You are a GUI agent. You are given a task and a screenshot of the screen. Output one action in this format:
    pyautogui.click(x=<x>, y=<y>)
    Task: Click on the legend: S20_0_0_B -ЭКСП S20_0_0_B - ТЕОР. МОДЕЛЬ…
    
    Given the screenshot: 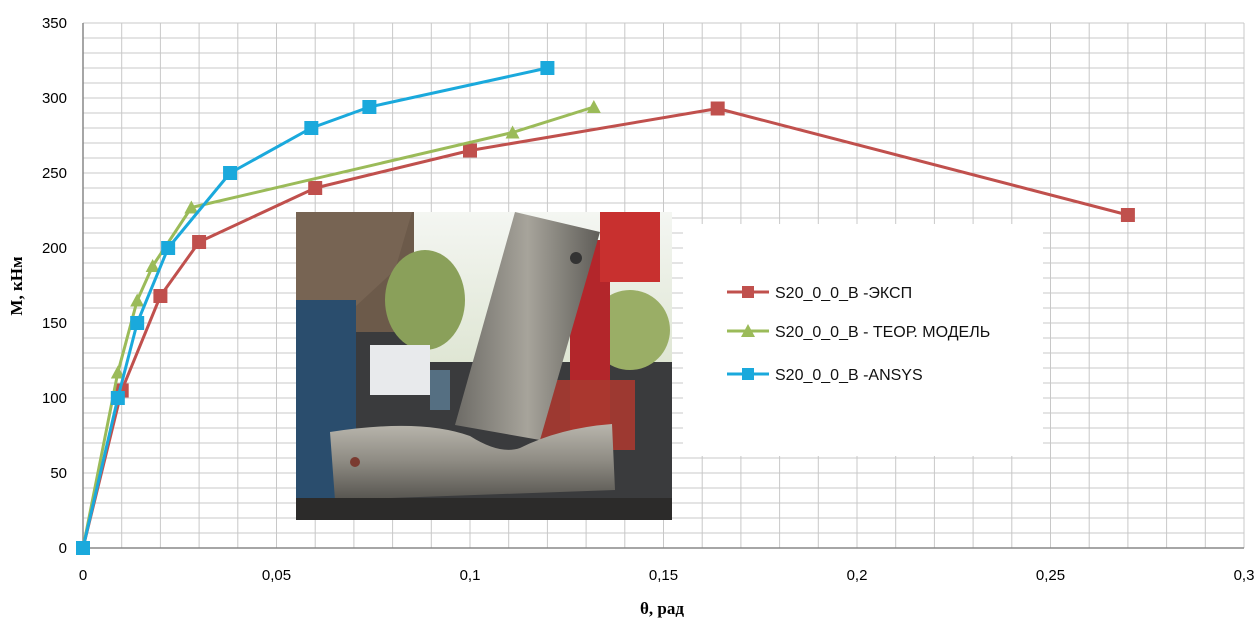 What is the action you would take?
    pyautogui.click(x=863, y=340)
    